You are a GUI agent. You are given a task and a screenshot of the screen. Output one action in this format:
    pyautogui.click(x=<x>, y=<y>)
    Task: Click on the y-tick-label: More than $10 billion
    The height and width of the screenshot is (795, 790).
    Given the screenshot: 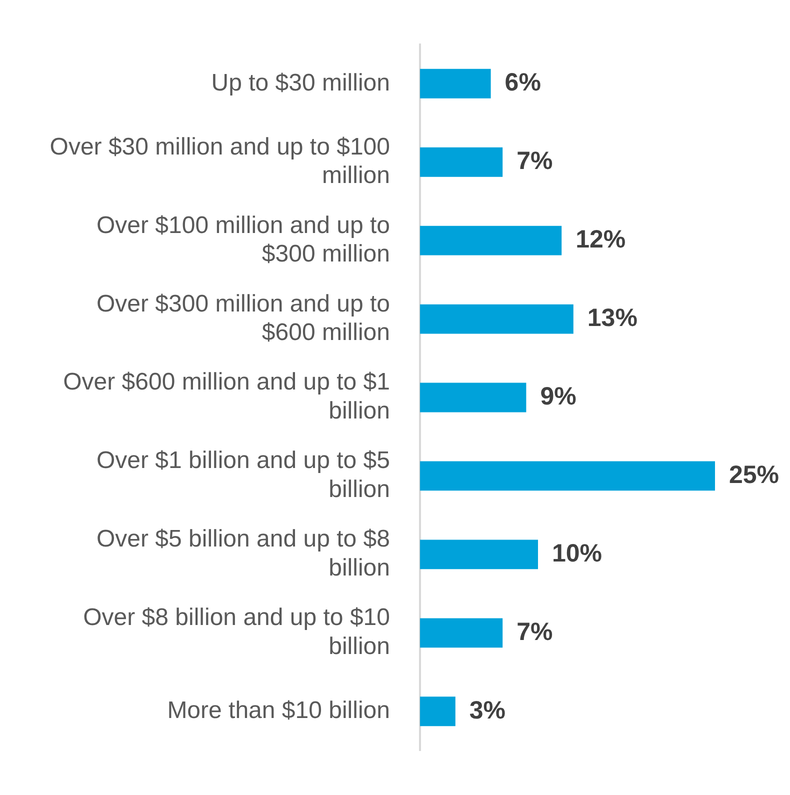 What is the action you would take?
    pyautogui.click(x=278, y=710)
    